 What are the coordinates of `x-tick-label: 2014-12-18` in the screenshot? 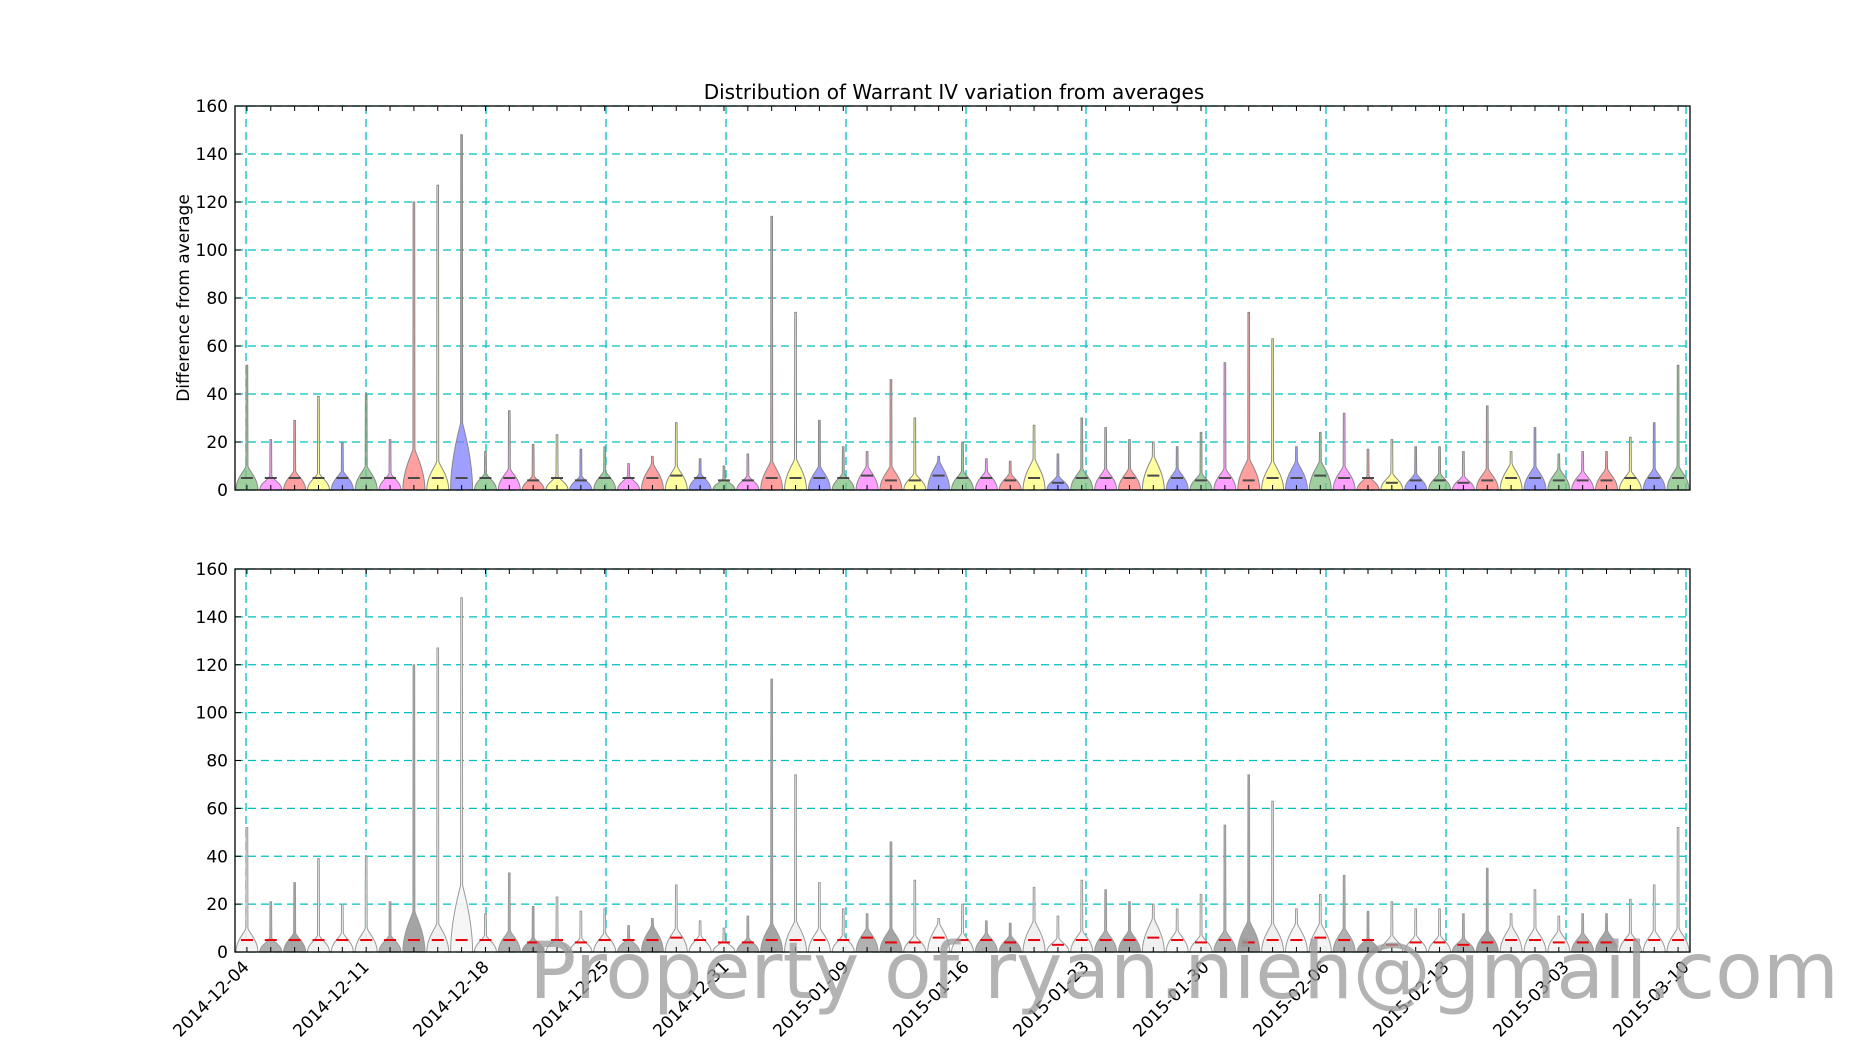 It's located at (452, 999).